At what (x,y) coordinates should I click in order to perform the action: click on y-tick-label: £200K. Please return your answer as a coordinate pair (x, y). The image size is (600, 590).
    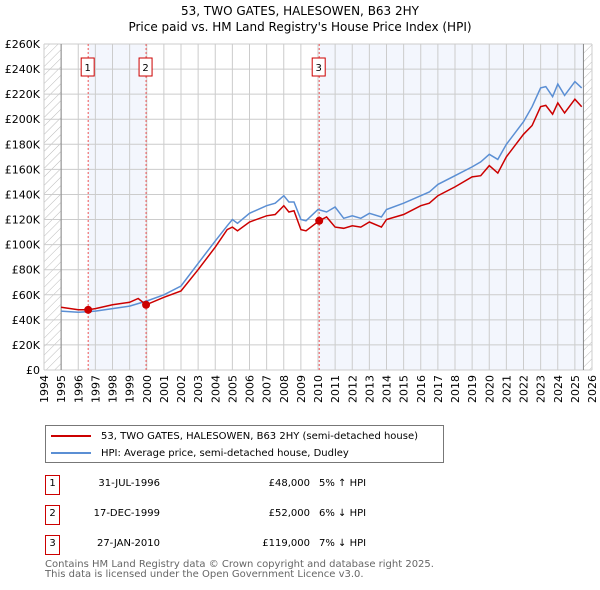
    Looking at the image, I should click on (23, 119).